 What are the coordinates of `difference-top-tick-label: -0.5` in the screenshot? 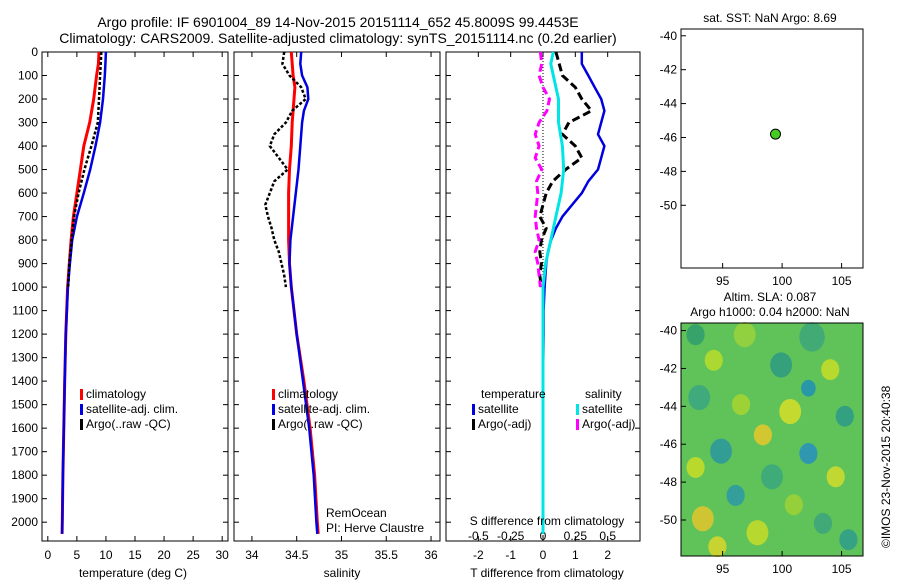 It's located at (478, 536).